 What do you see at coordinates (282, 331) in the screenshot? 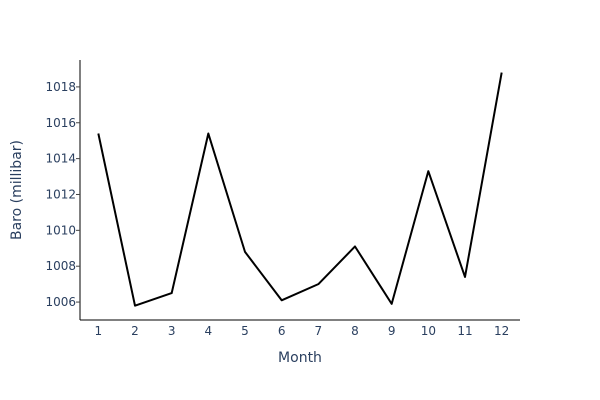
I see `x-tick-label: 6` at bounding box center [282, 331].